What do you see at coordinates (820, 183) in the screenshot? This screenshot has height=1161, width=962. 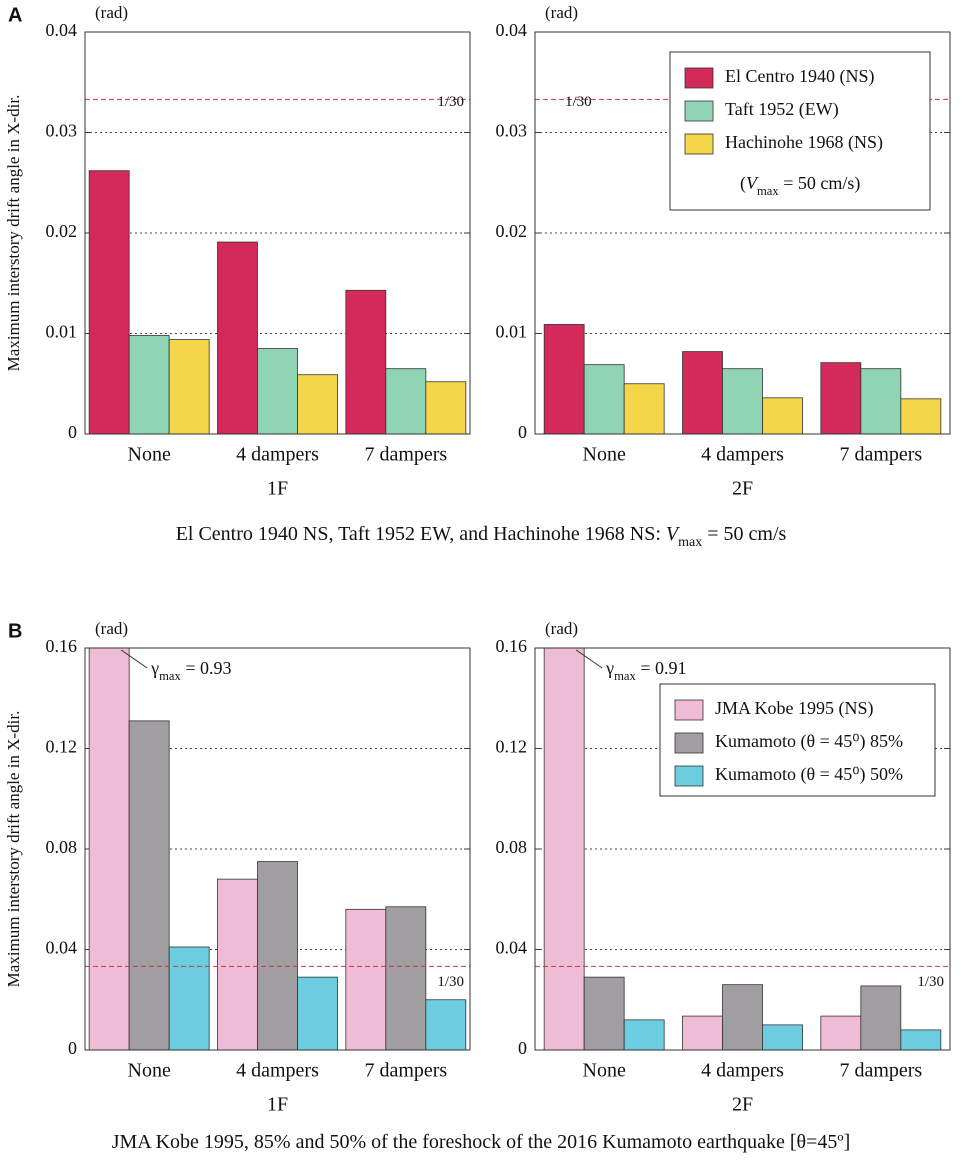 I see `text-part: = 50 cm/s)` at bounding box center [820, 183].